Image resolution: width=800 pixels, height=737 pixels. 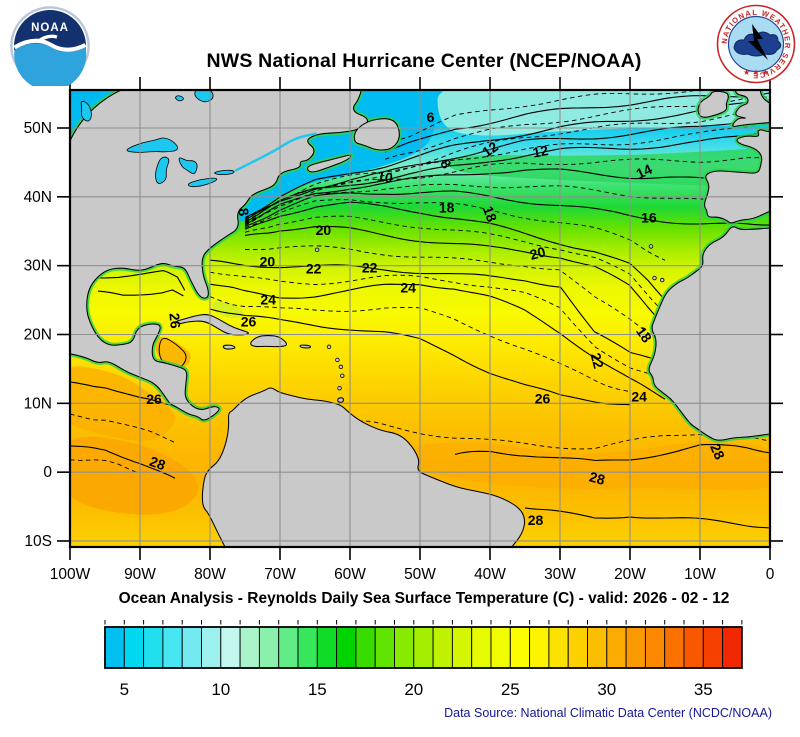 What do you see at coordinates (703, 689) in the screenshot?
I see `colorbar-label-35: 35` at bounding box center [703, 689].